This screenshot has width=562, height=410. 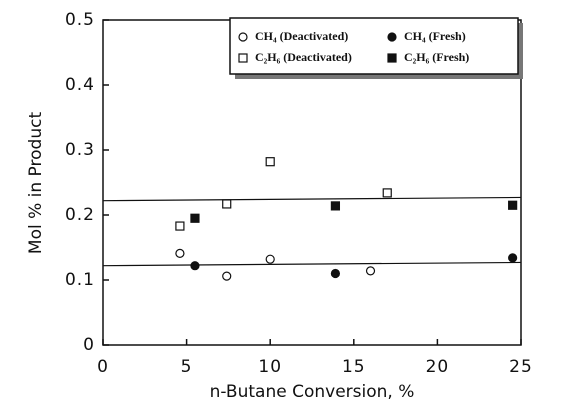 I want to click on y-tick-label: 0.4, so click(x=80, y=85).